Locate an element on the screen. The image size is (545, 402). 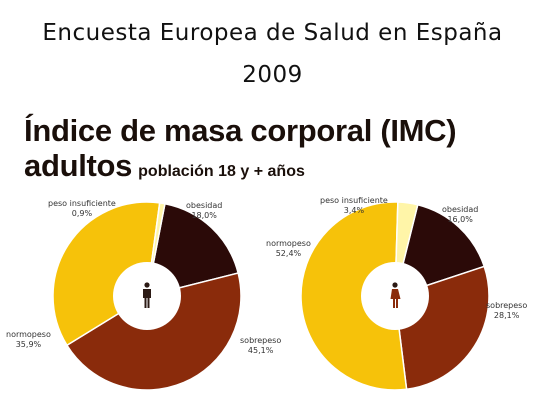
survey-title: Encuesta Europea de Salud en España is located at coordinates (272, 33).